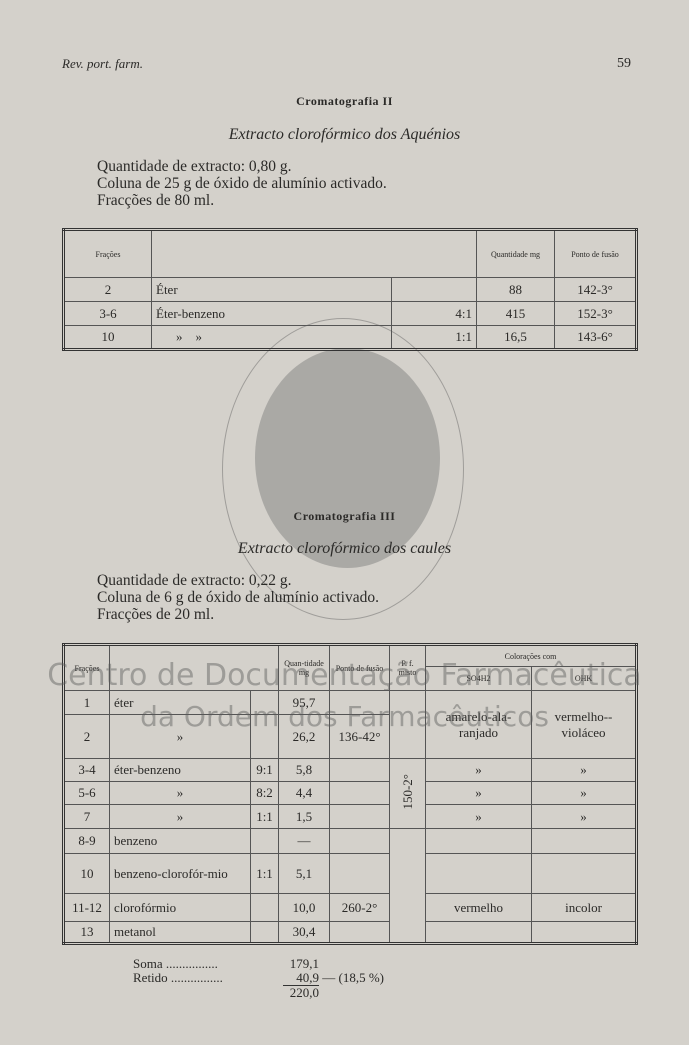 This screenshot has height=1045, width=689. I want to click on table-cell: 4:1, so click(434, 313).